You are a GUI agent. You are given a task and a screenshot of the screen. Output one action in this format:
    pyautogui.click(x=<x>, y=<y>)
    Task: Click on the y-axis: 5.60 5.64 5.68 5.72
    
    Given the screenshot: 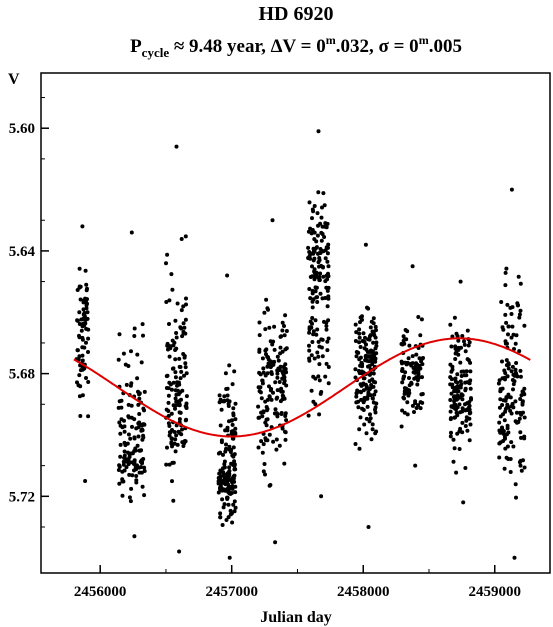 What is the action you would take?
    pyautogui.click(x=29, y=312)
    